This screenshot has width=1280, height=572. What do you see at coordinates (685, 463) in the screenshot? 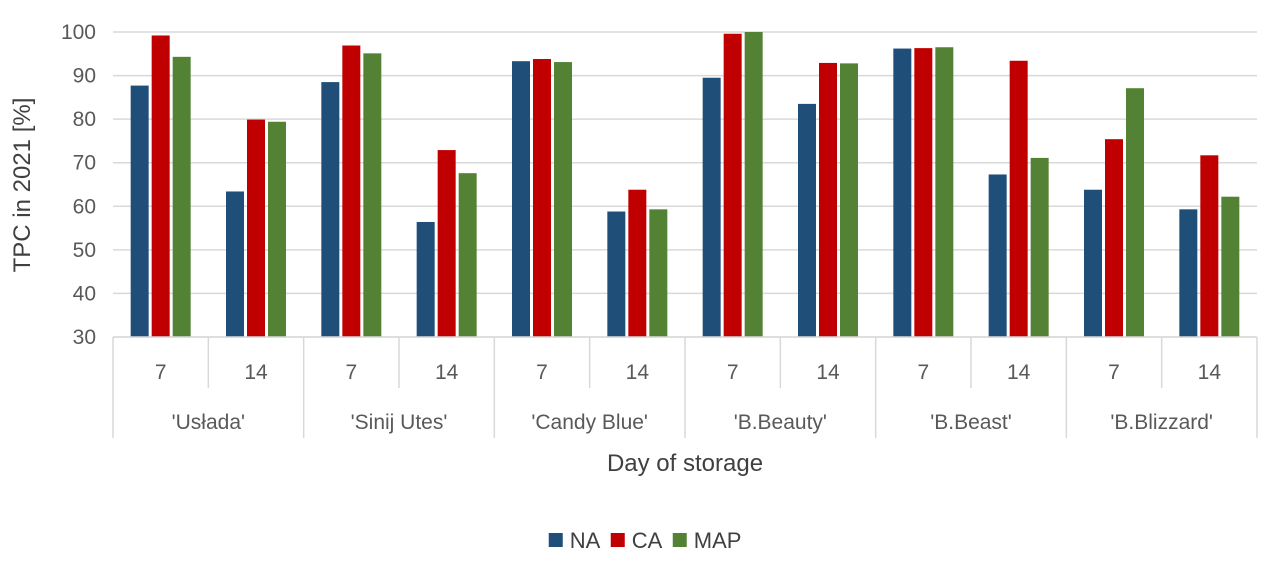
I see `x-axis-title: Day of storage` at bounding box center [685, 463].